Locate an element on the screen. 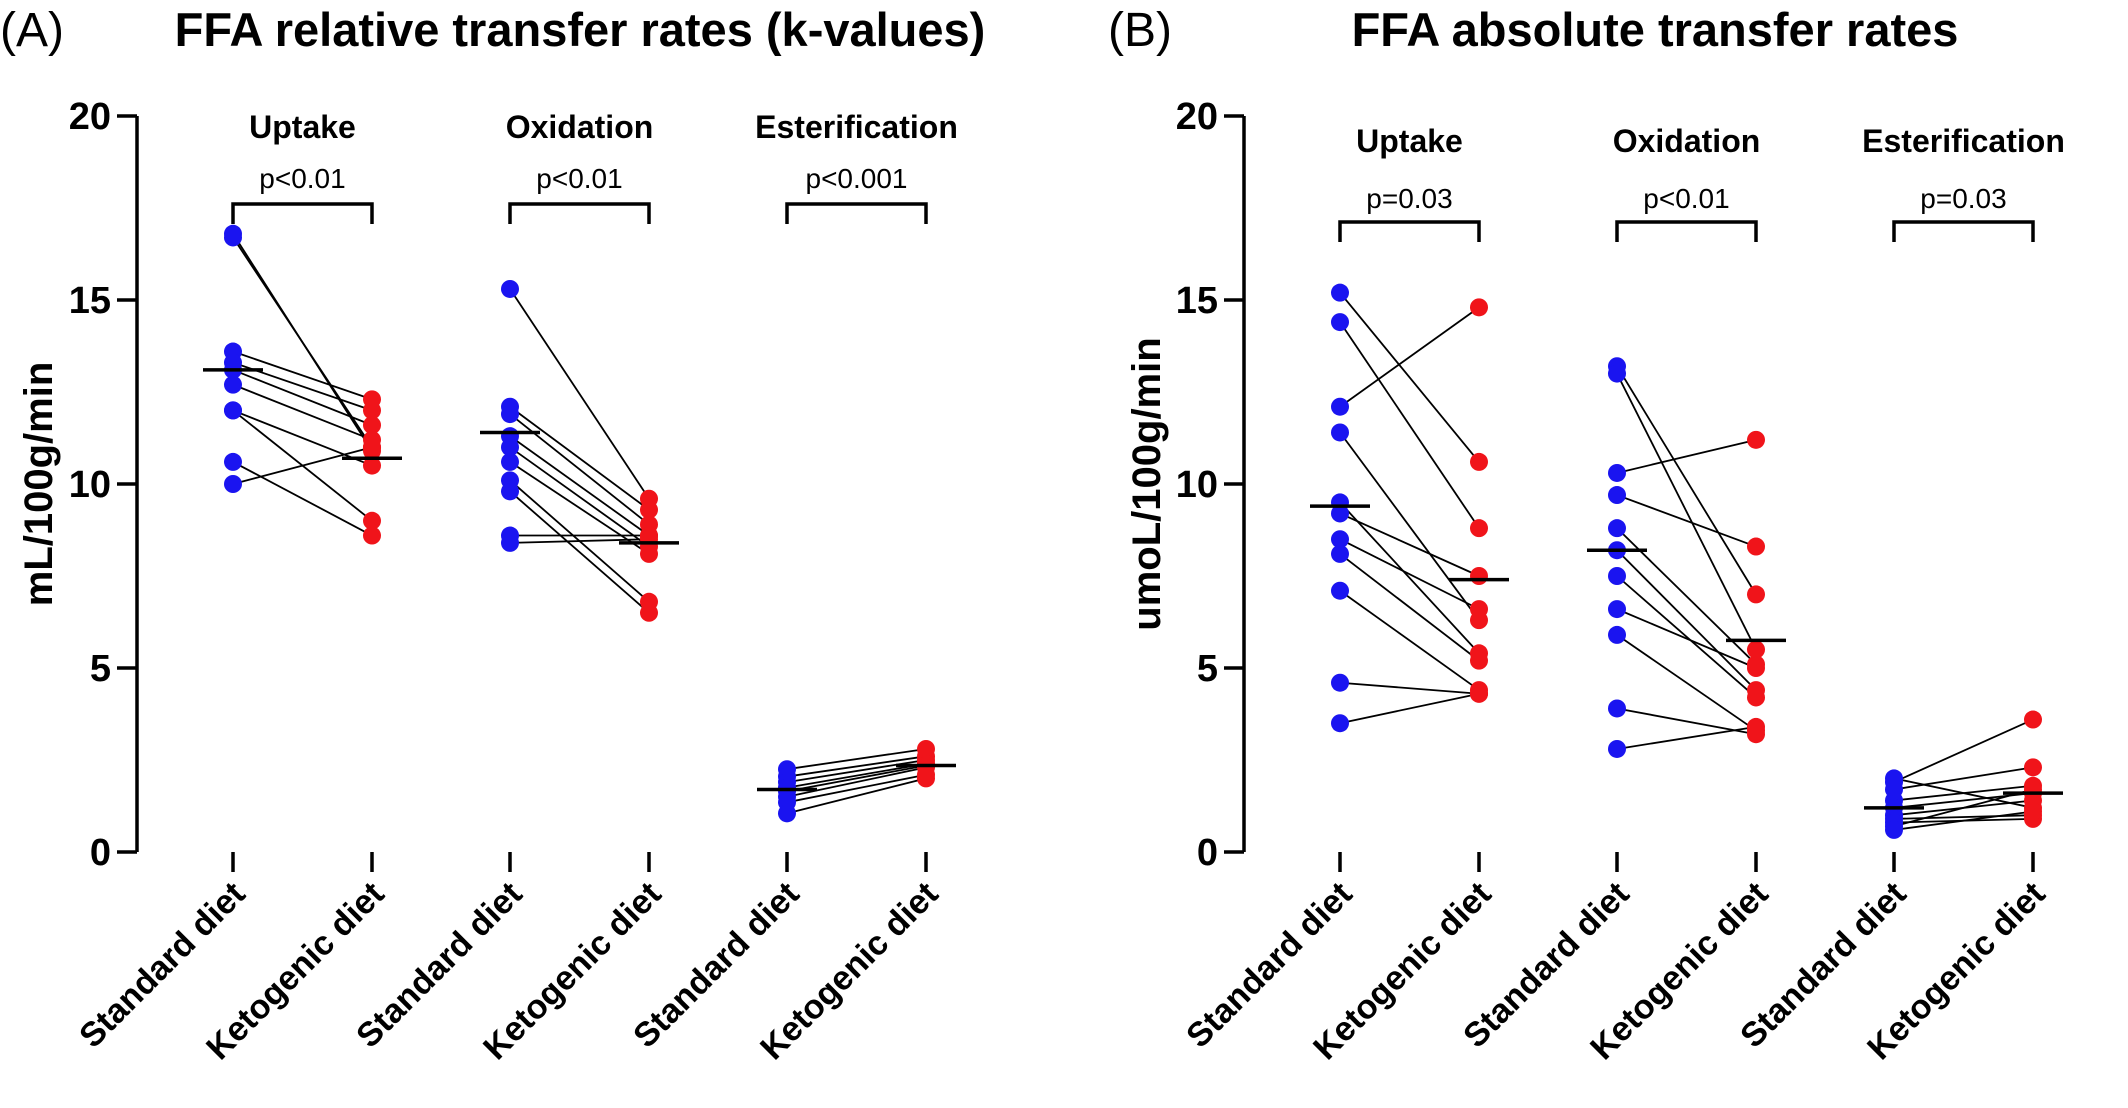  panel-b-ylabel: umoL/100g/min is located at coordinates (1147, 483).